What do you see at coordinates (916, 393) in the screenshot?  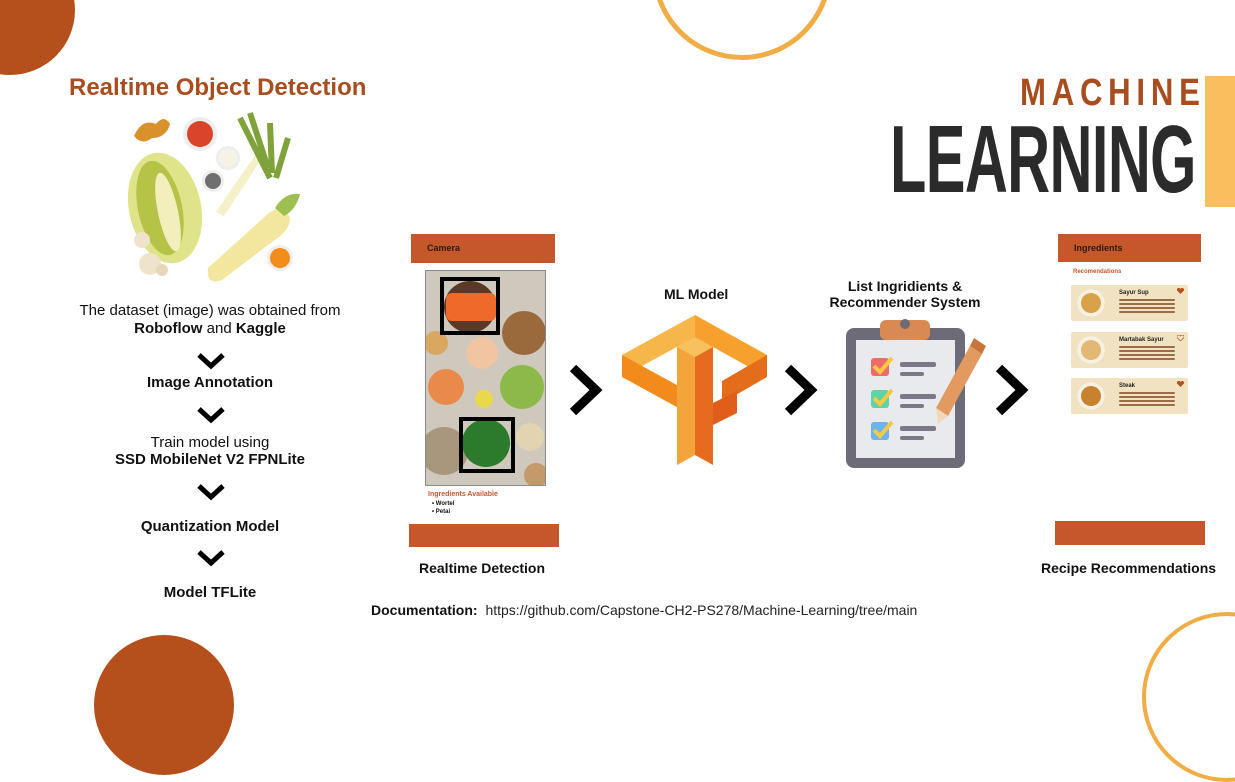 I see `clipboard-checklist-icon` at bounding box center [916, 393].